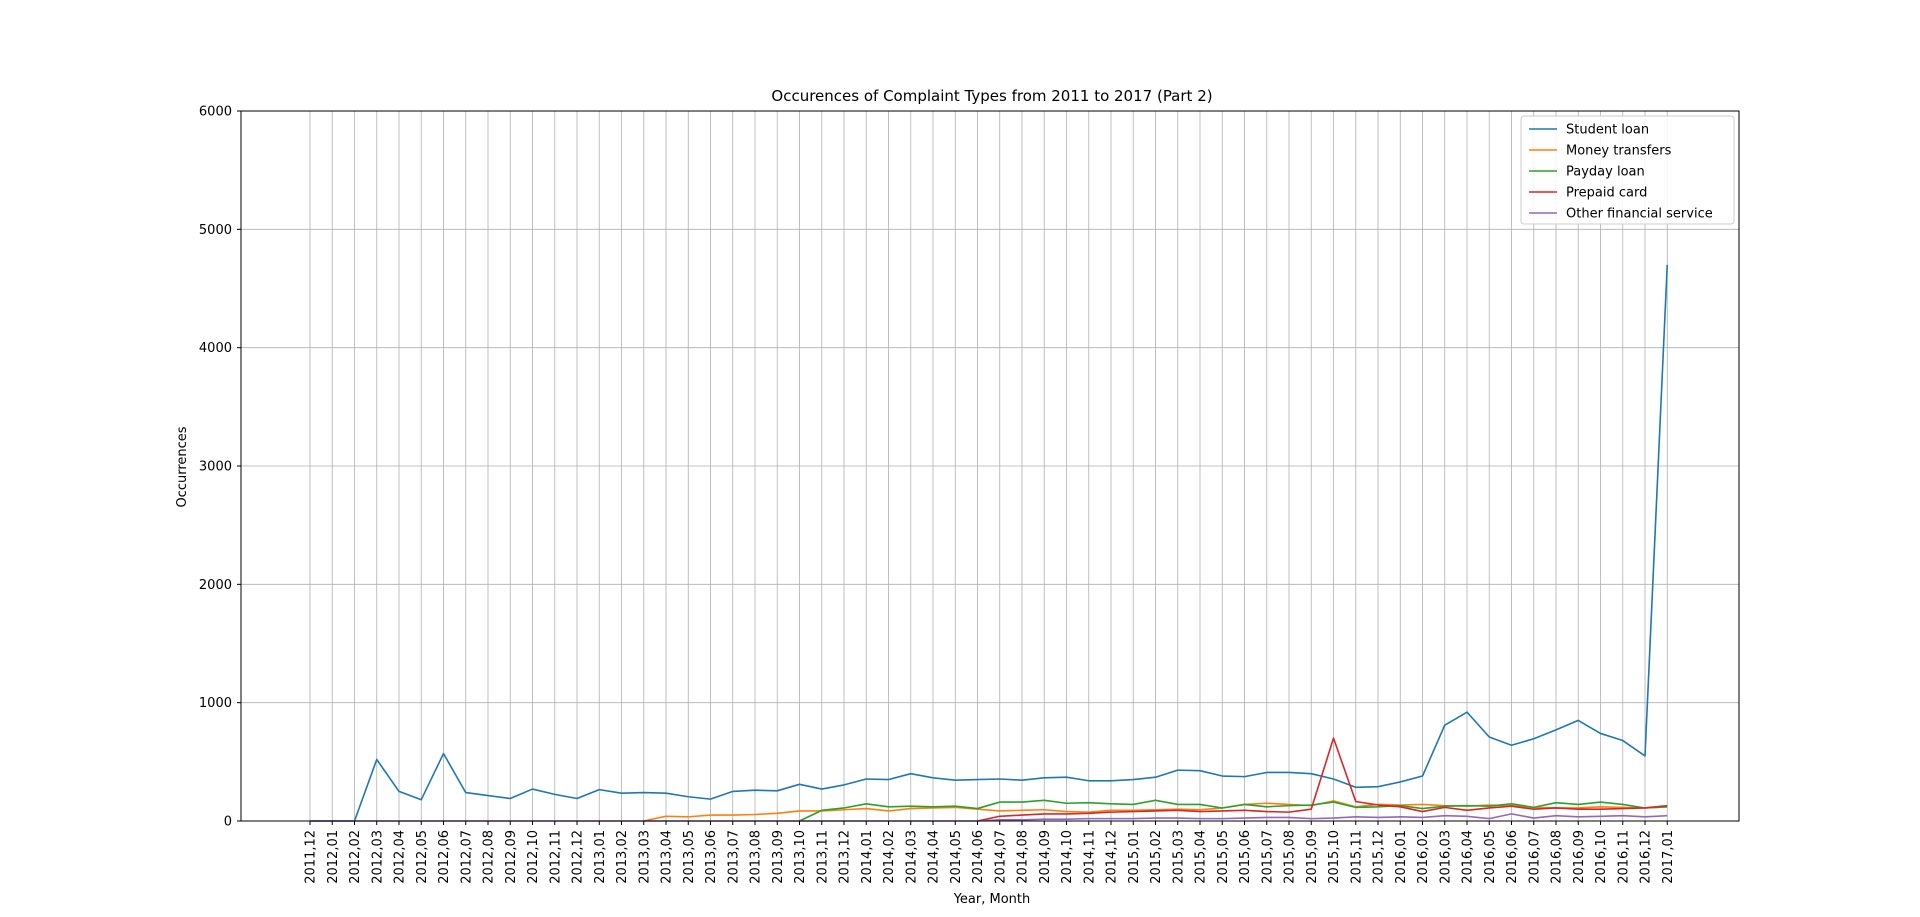 Image resolution: width=1920 pixels, height=917 pixels. What do you see at coordinates (644, 857) in the screenshot?
I see `x-tick-label: 2013,03` at bounding box center [644, 857].